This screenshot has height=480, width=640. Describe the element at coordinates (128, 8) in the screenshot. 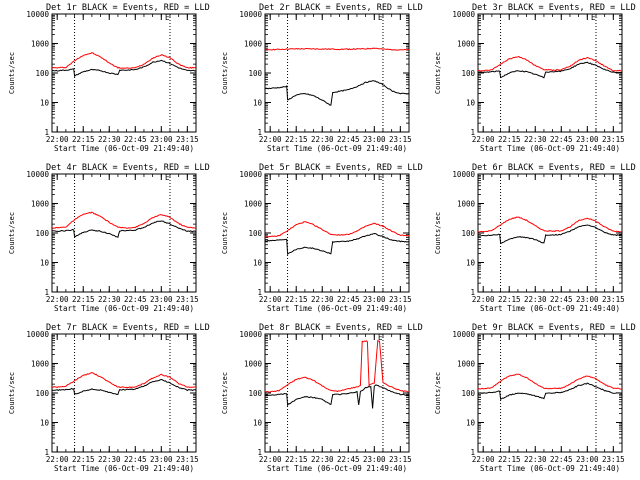

I see `chart-title: Det 1r BLACK = Events, RED = LLD` at that location.